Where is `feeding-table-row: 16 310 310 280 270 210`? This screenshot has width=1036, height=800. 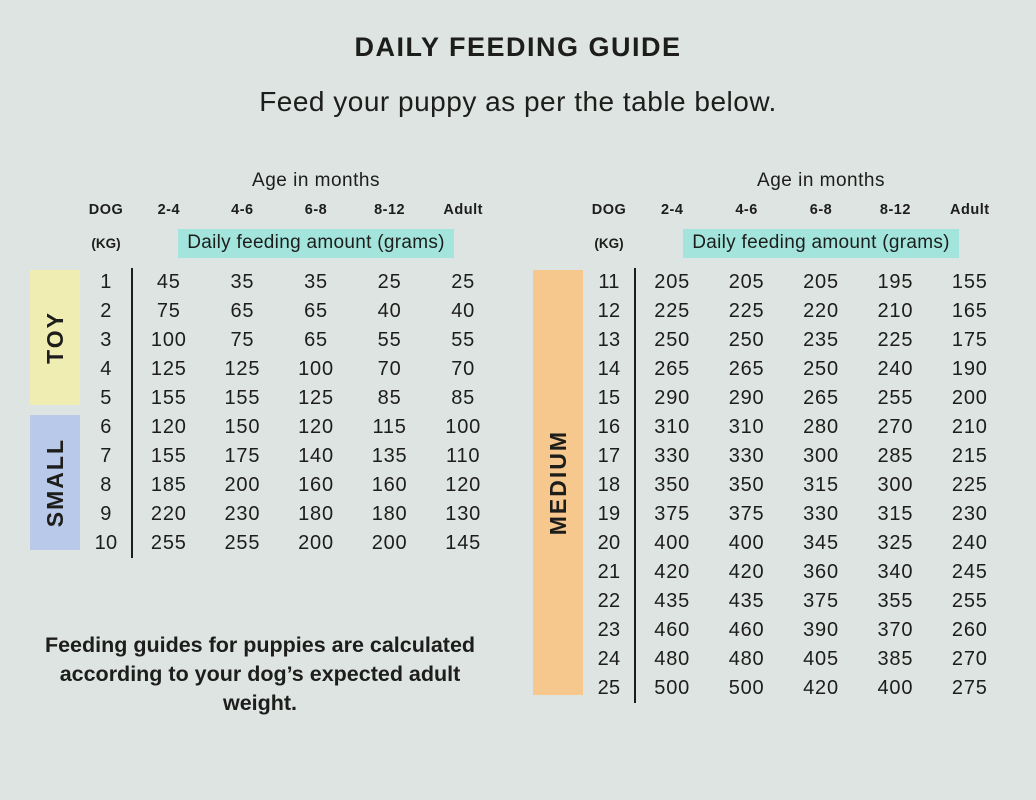
feeding-table-row: 16 310 310 280 270 210 is located at coordinates (795, 427).